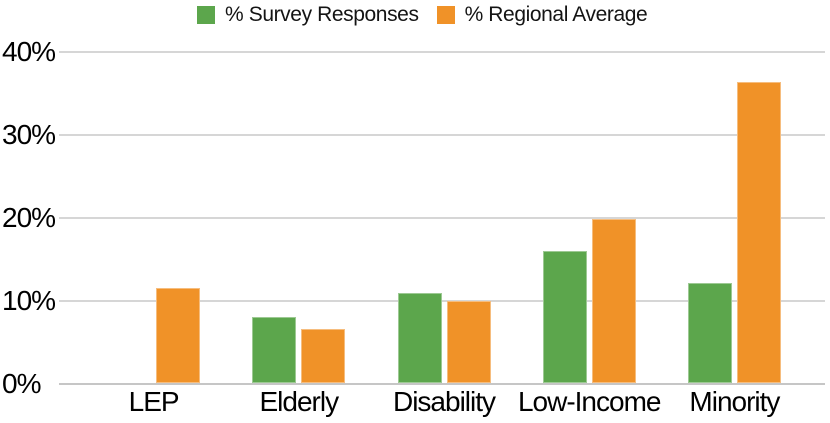 The image size is (830, 423). Describe the element at coordinates (29, 217) in the screenshot. I see `y-tick-label-20: 20%` at that location.